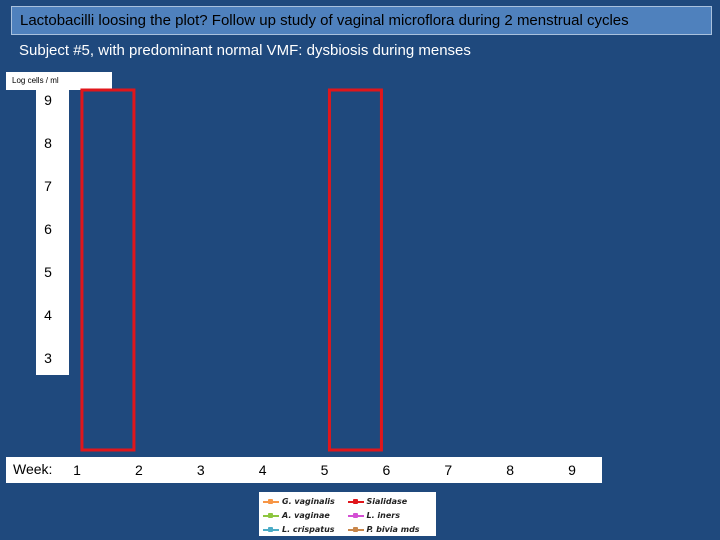 The height and width of the screenshot is (540, 720). I want to click on x-tick-label: 7, so click(448, 470).